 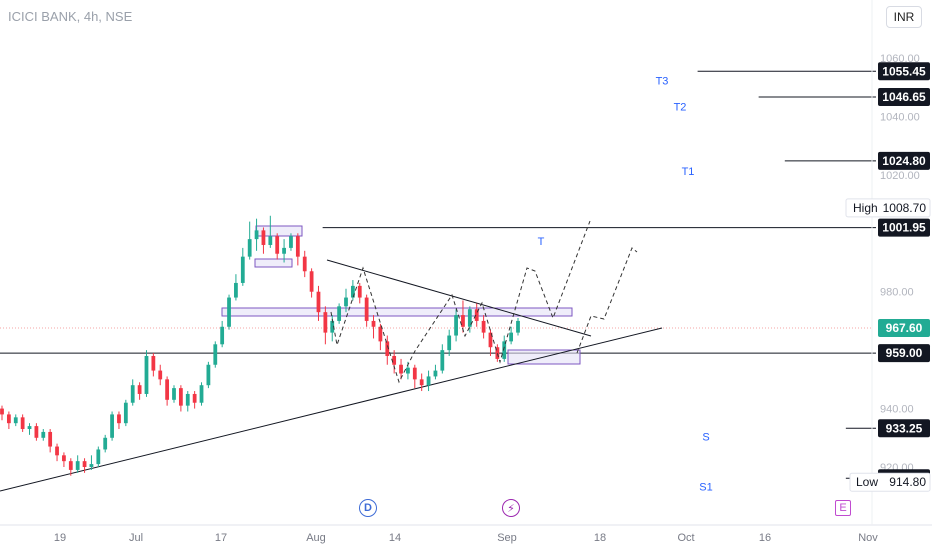 I want to click on dividend-event-icon: D, so click(x=368, y=508).